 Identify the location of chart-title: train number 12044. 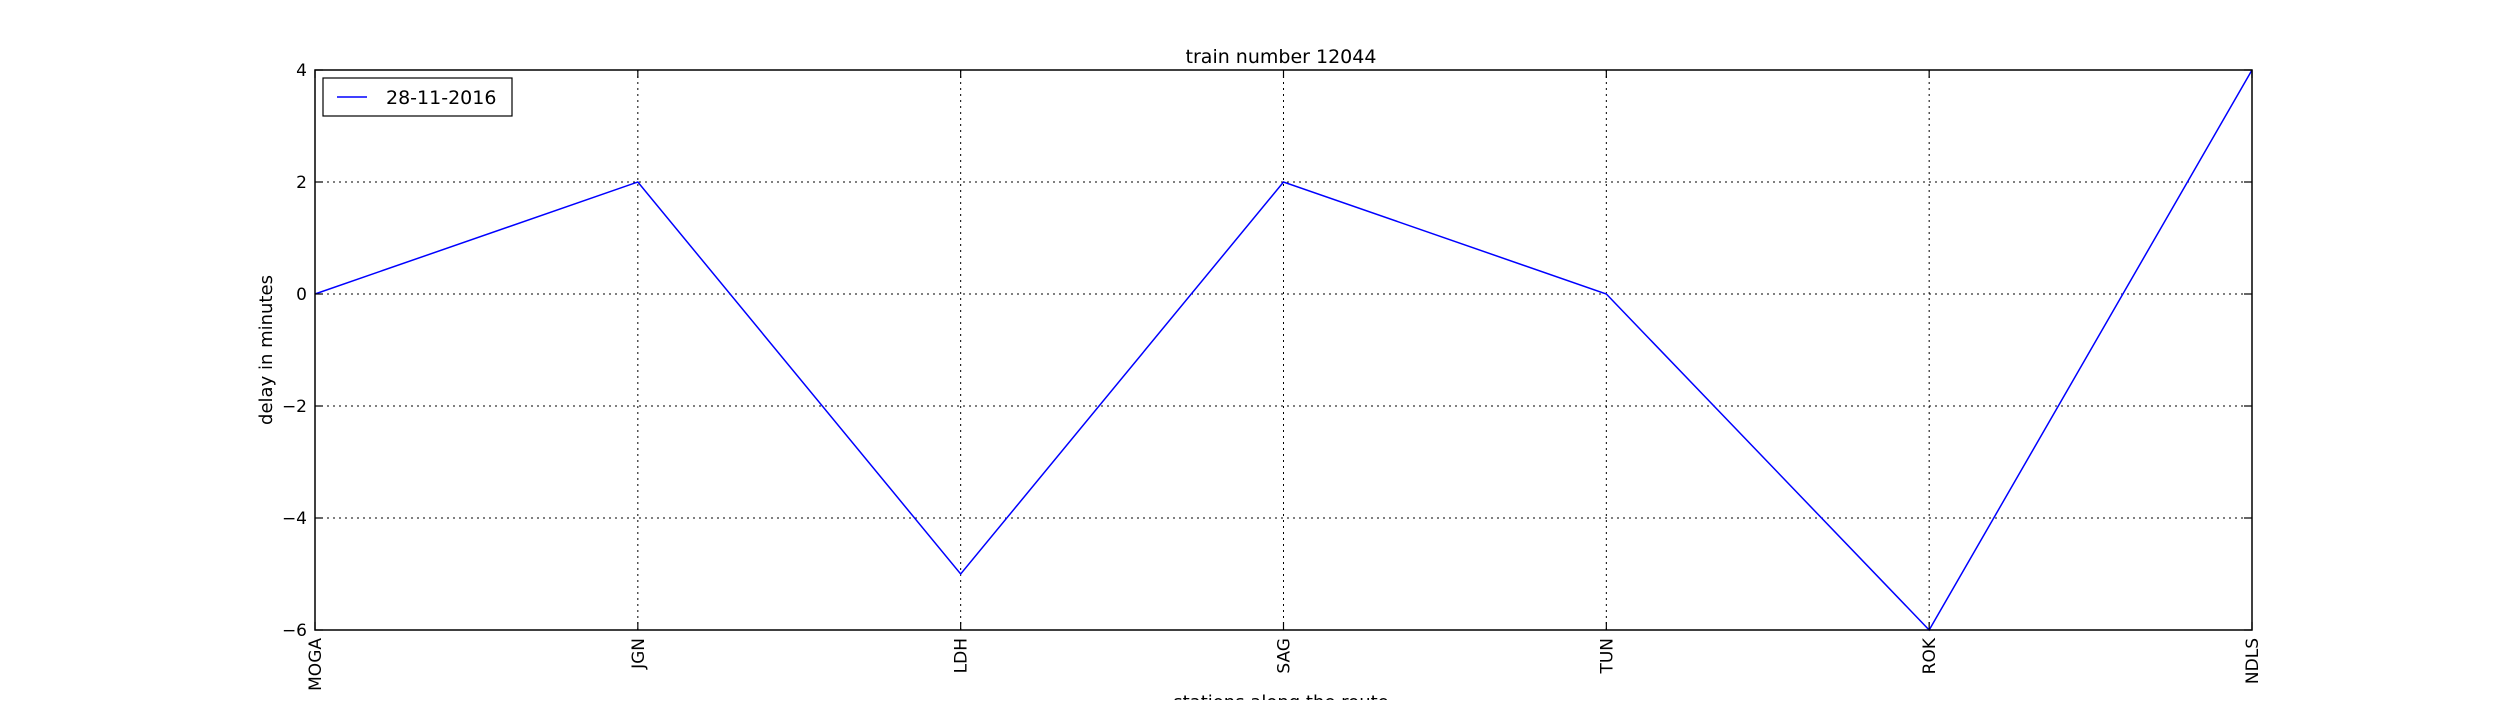
(1281, 57).